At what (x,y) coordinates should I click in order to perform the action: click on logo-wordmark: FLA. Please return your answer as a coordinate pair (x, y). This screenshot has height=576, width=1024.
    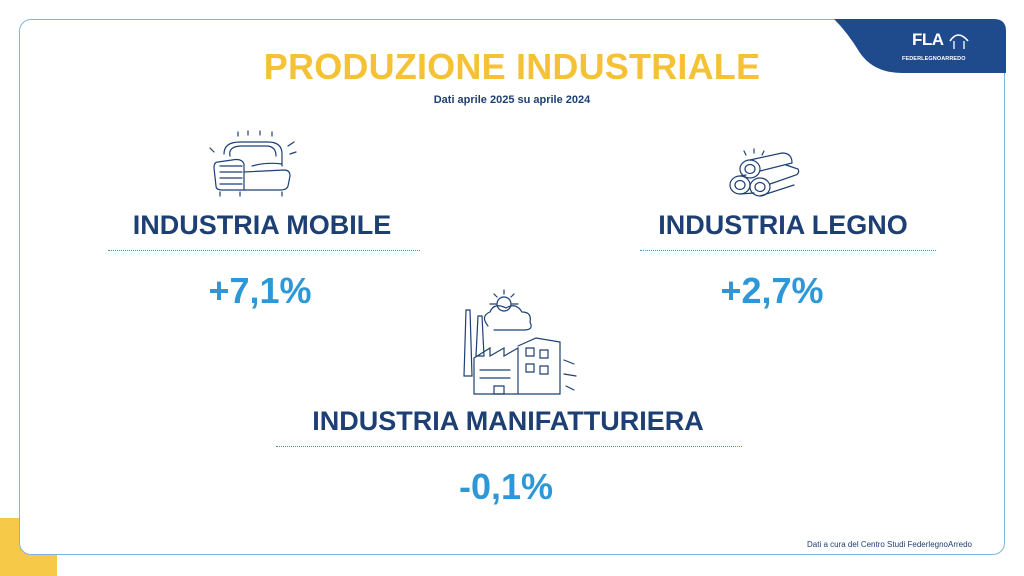
    Looking at the image, I should click on (928, 39).